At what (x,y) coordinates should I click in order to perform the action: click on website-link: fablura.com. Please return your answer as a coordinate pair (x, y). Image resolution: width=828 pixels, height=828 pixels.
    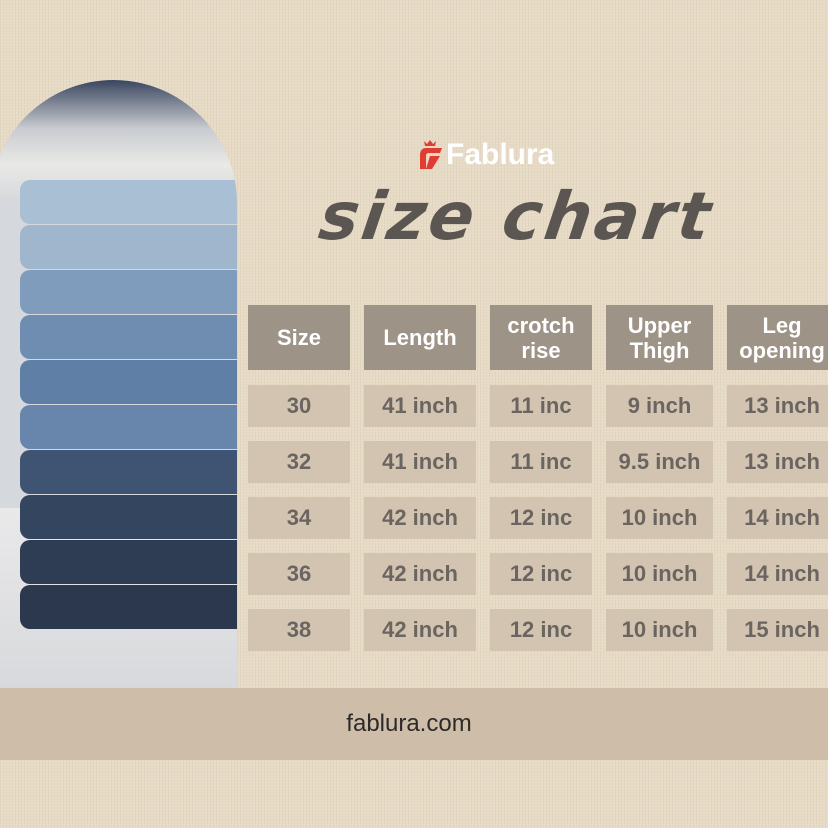
    Looking at the image, I should click on (409, 723).